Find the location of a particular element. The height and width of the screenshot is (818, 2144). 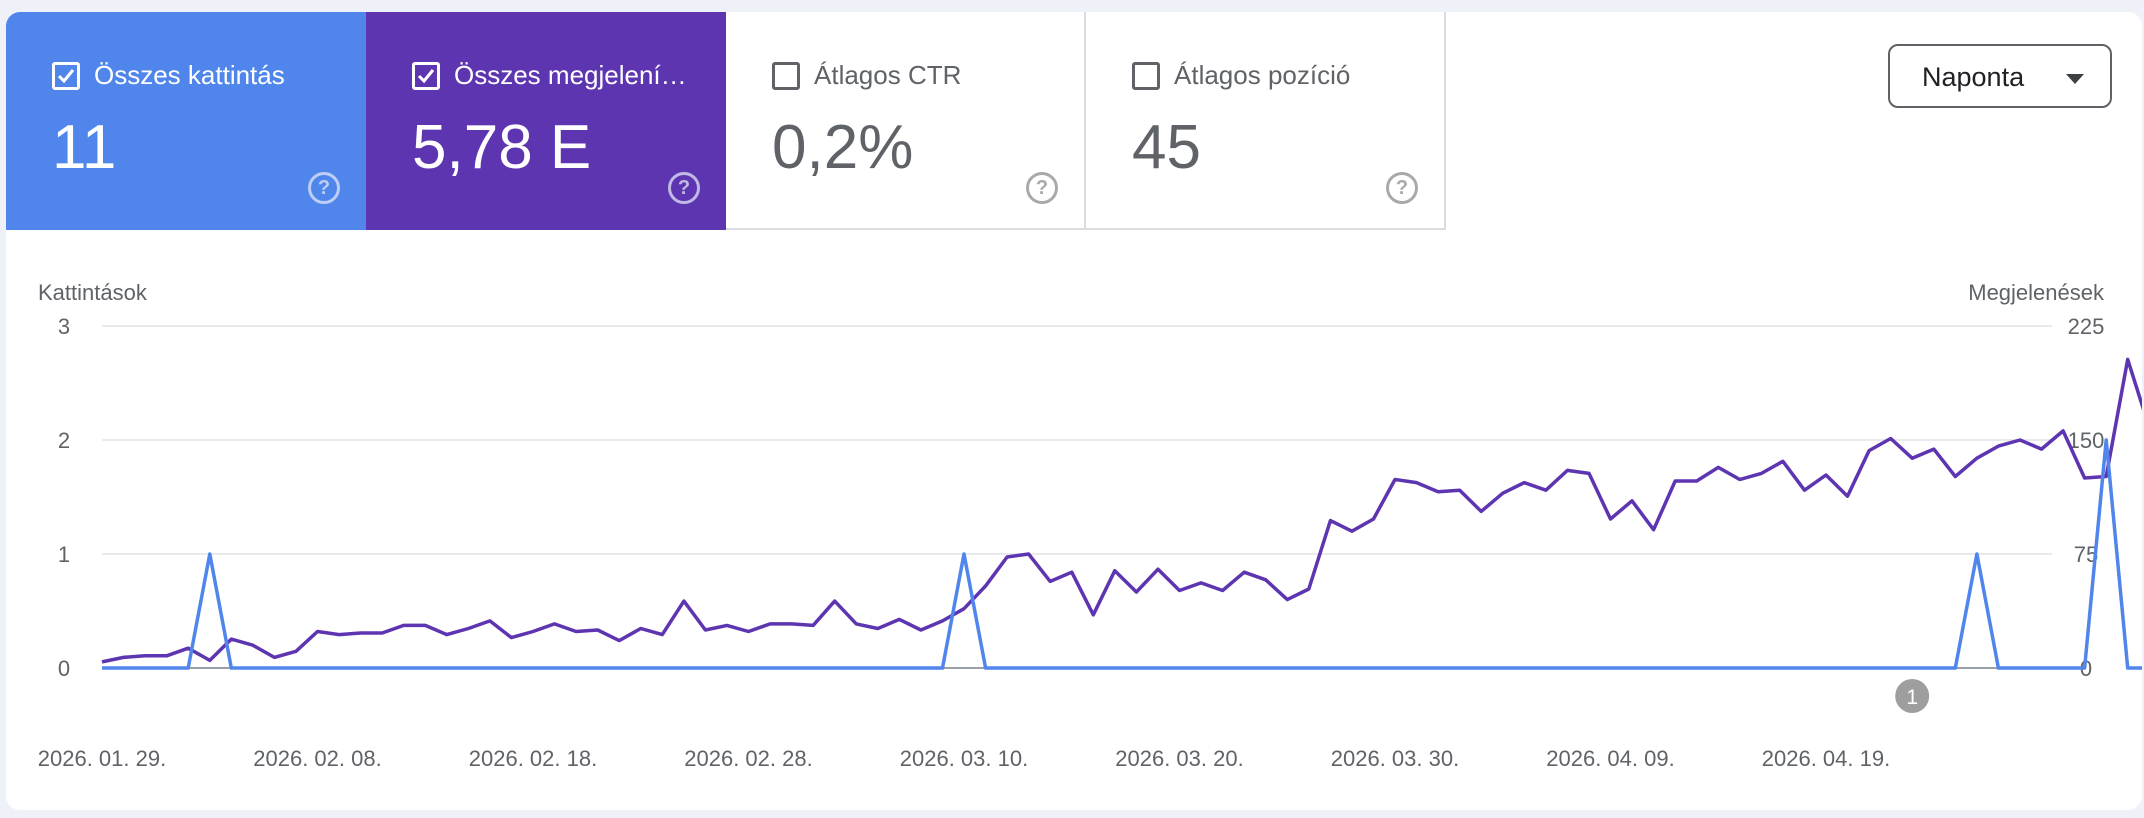

y-right-tick-label: 225 is located at coordinates (2086, 326).